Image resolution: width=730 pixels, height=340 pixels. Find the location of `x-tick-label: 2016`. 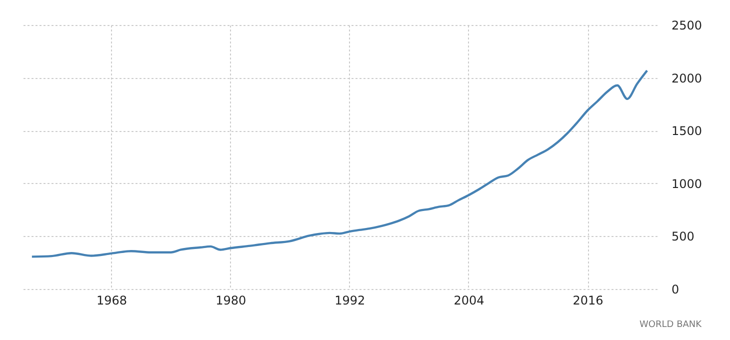

x-tick-label: 2016 is located at coordinates (588, 301).